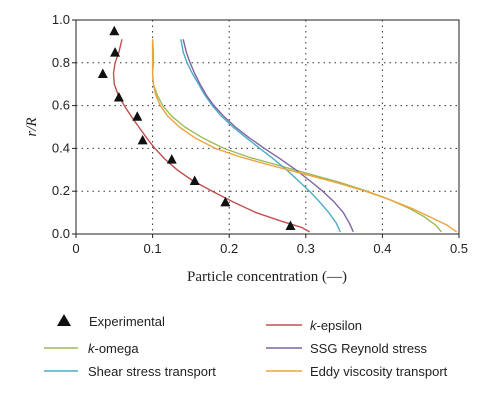  What do you see at coordinates (153, 248) in the screenshot?
I see `x-tick-label-1: 0.1` at bounding box center [153, 248].